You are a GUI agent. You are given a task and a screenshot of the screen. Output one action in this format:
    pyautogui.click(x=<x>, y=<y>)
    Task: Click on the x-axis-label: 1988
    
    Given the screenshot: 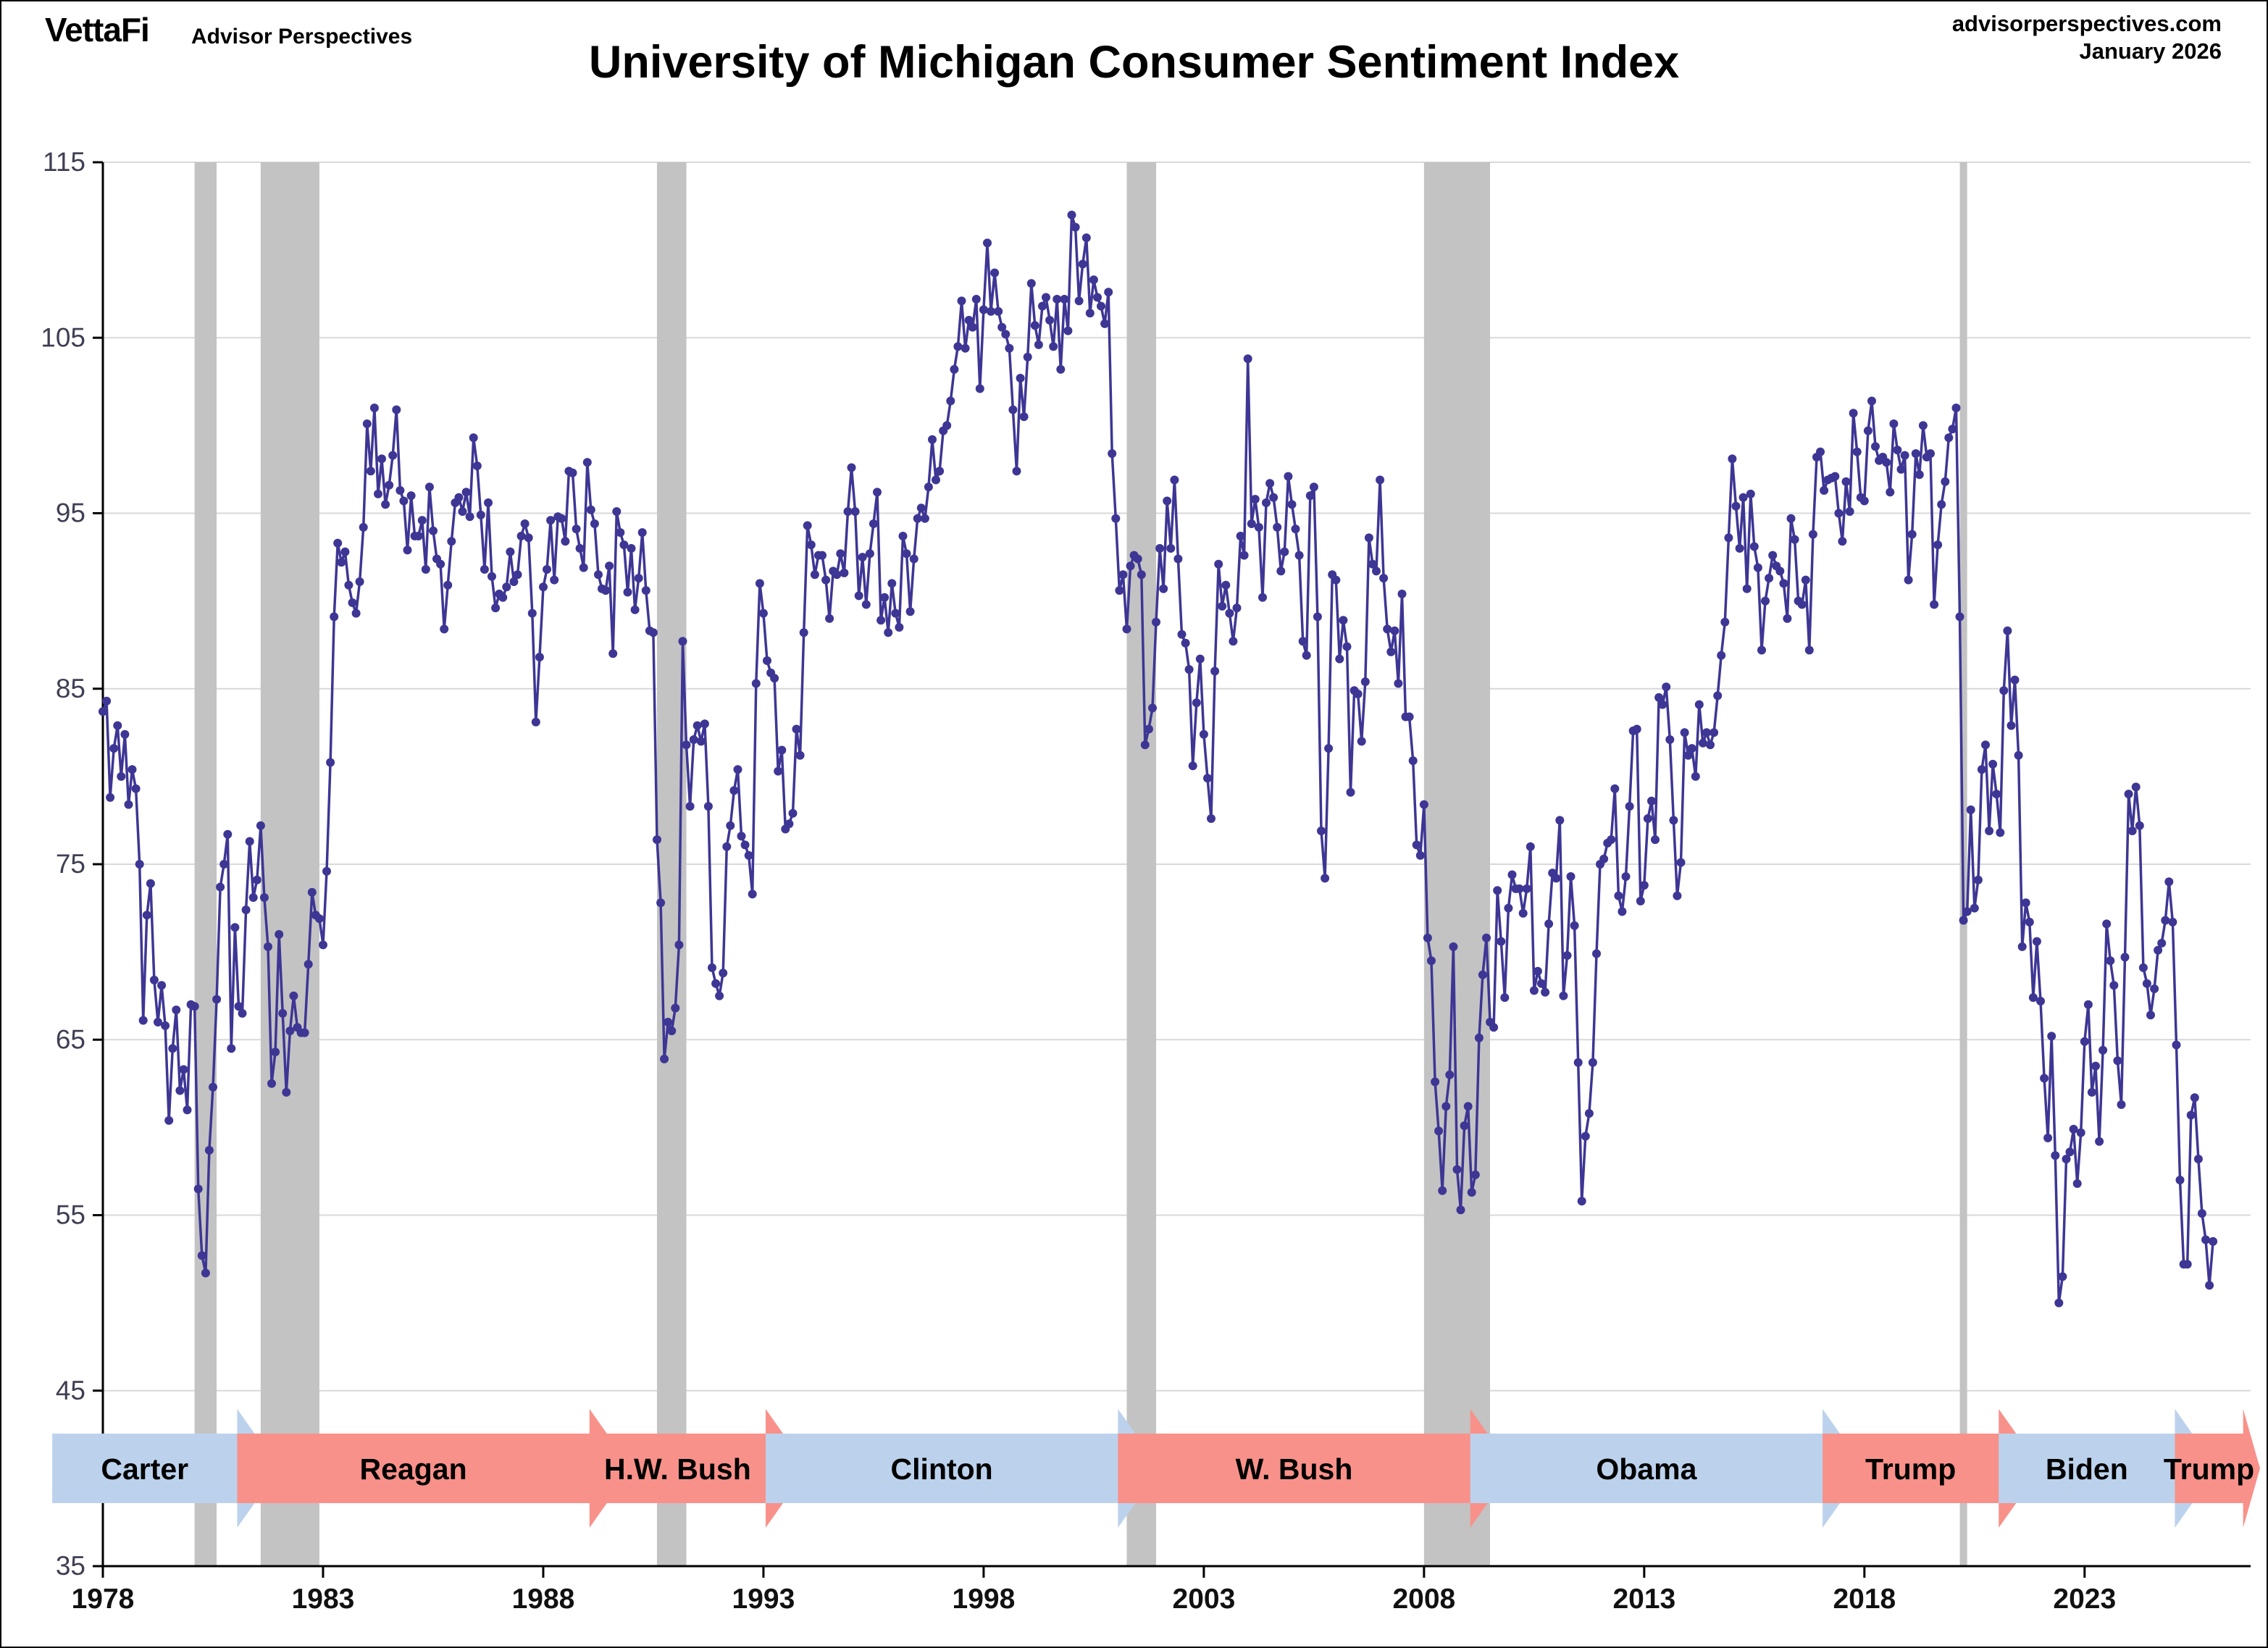 What is the action you would take?
    pyautogui.click(x=544, y=1599)
    